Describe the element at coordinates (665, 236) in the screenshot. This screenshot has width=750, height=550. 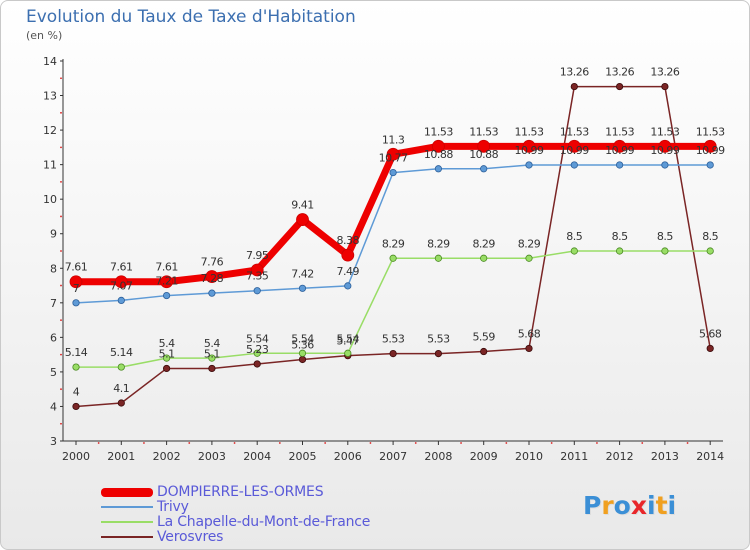
I see `data-label: 8.5` at that location.